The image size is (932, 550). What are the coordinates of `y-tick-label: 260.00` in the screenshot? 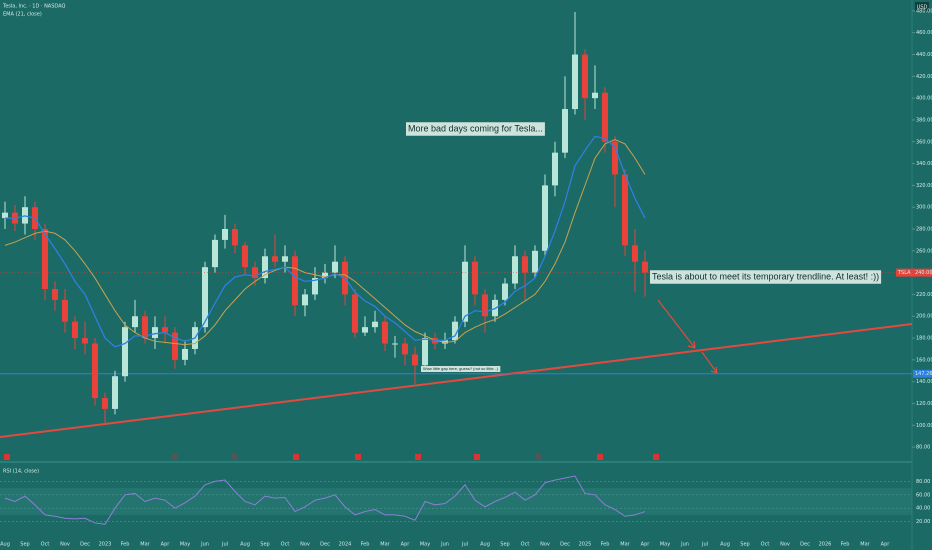 It's located at (924, 251).